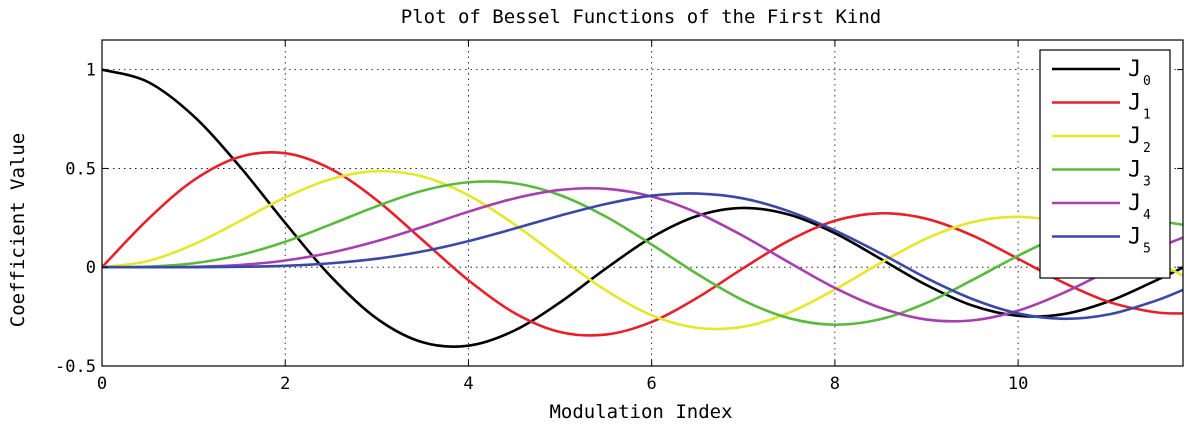 The width and height of the screenshot is (1200, 434). What do you see at coordinates (91, 71) in the screenshot?
I see `y-tick-label: 1` at bounding box center [91, 71].